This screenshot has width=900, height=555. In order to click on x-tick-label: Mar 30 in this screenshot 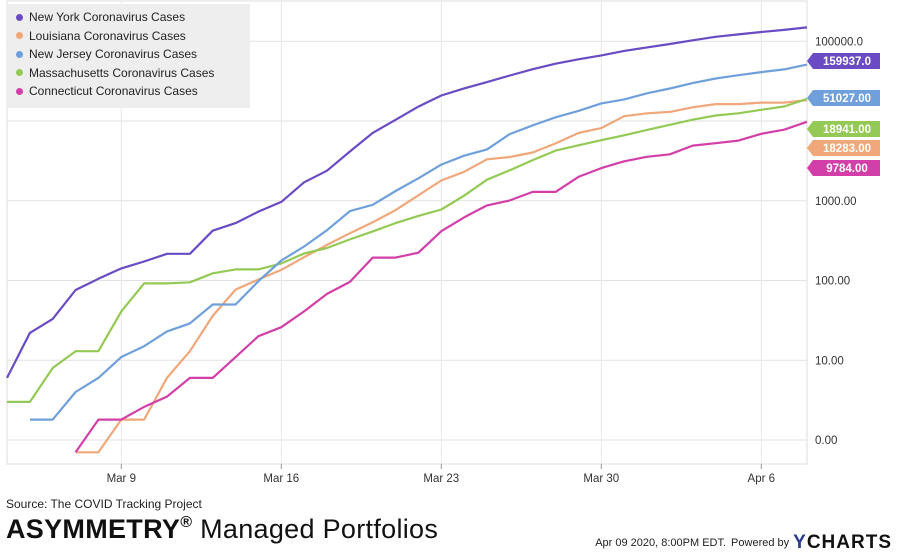, I will do `click(601, 479)`.